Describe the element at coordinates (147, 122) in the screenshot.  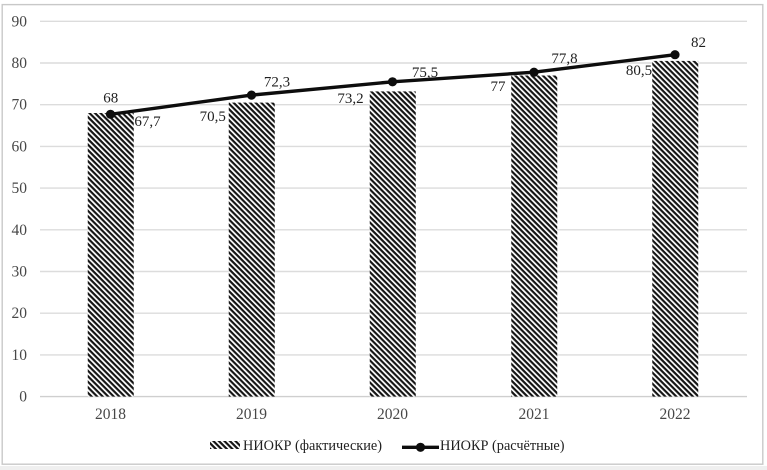
I see `svg-text: 67,7` at that location.